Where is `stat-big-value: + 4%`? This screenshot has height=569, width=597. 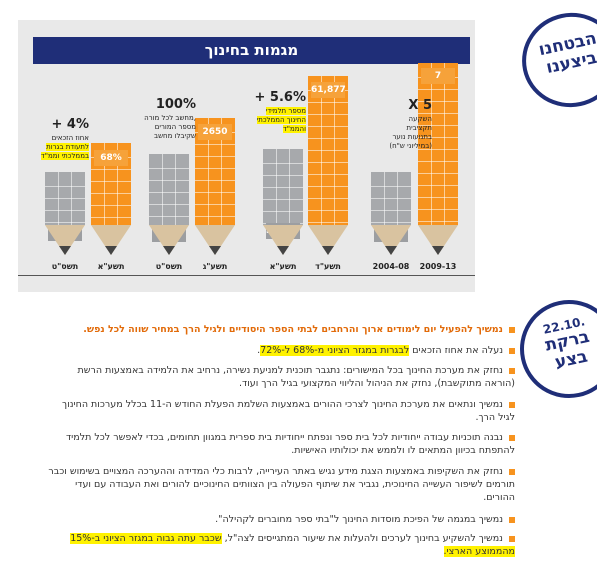
stat-big-value: + 4% is located at coordinates (70, 124).